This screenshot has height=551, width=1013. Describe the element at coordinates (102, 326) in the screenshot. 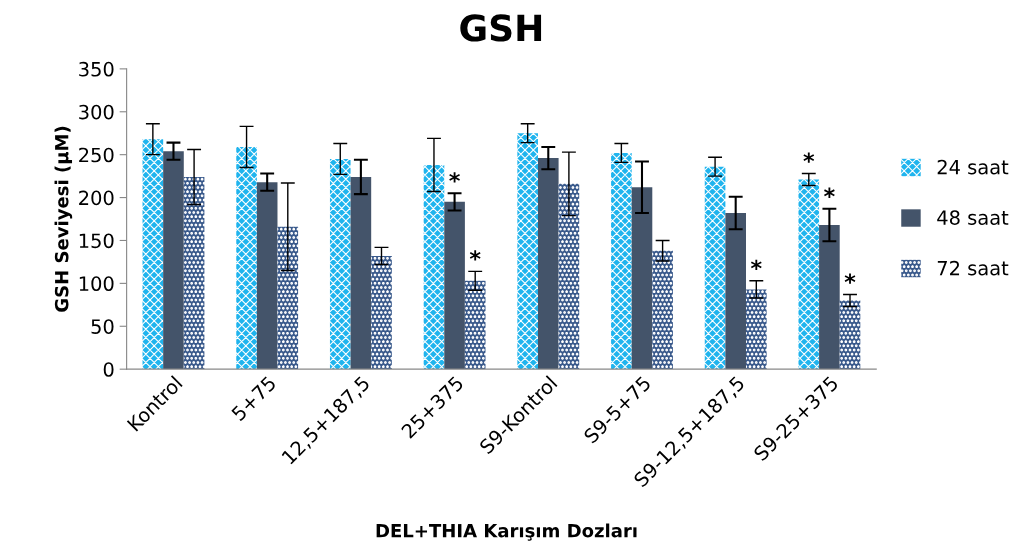

I see `y-tick-label: 50` at that location.